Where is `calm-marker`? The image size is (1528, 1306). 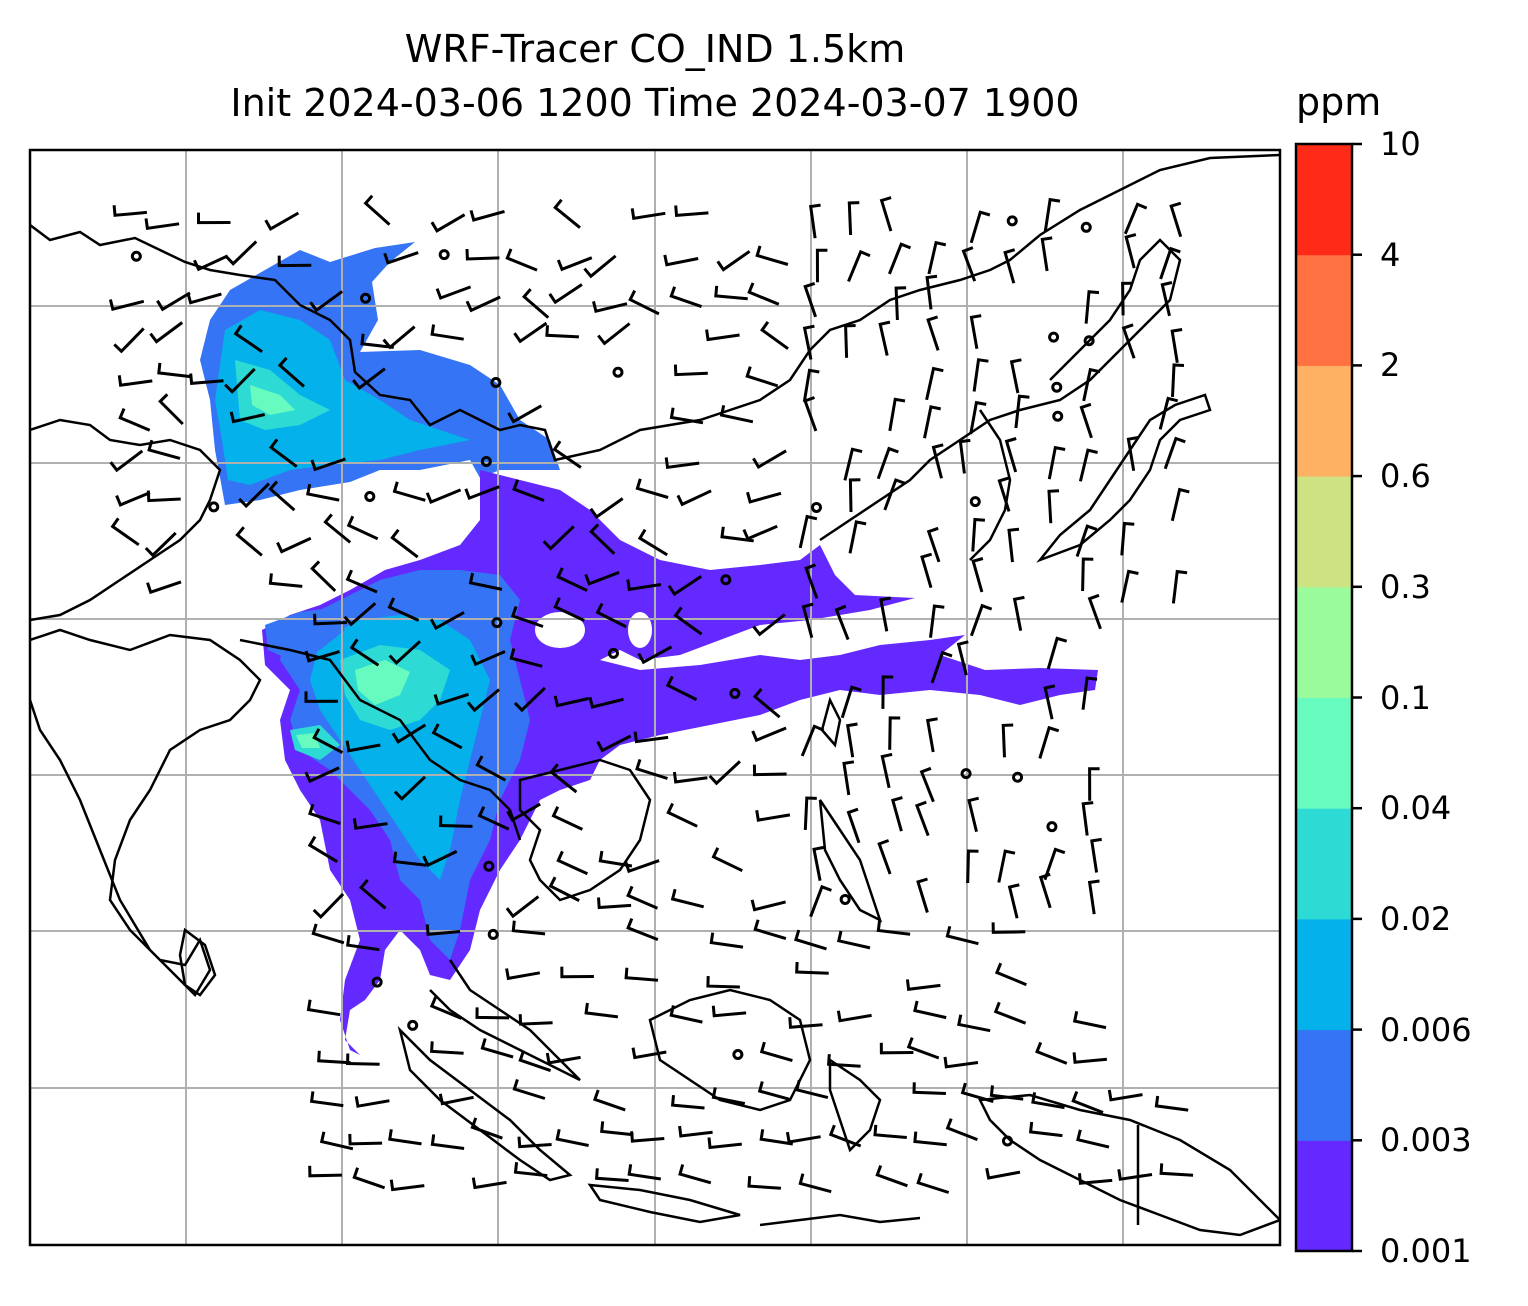
calm-marker is located at coordinates (726, 580).